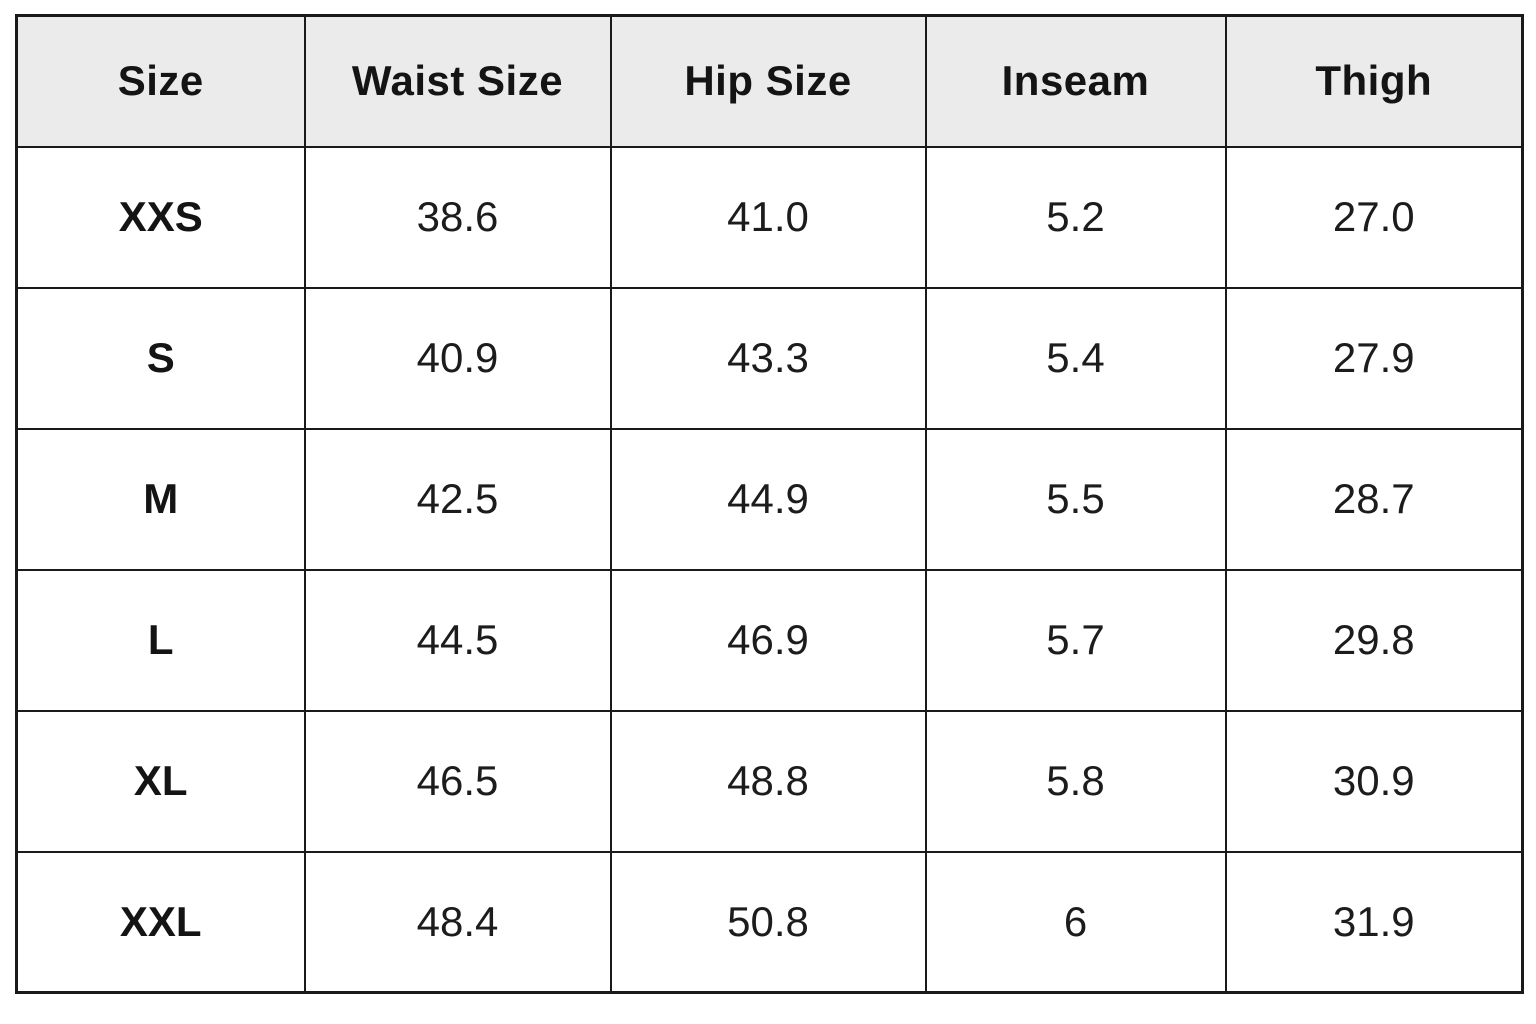  I want to click on thigh-value: 27.0, so click(1374, 217).